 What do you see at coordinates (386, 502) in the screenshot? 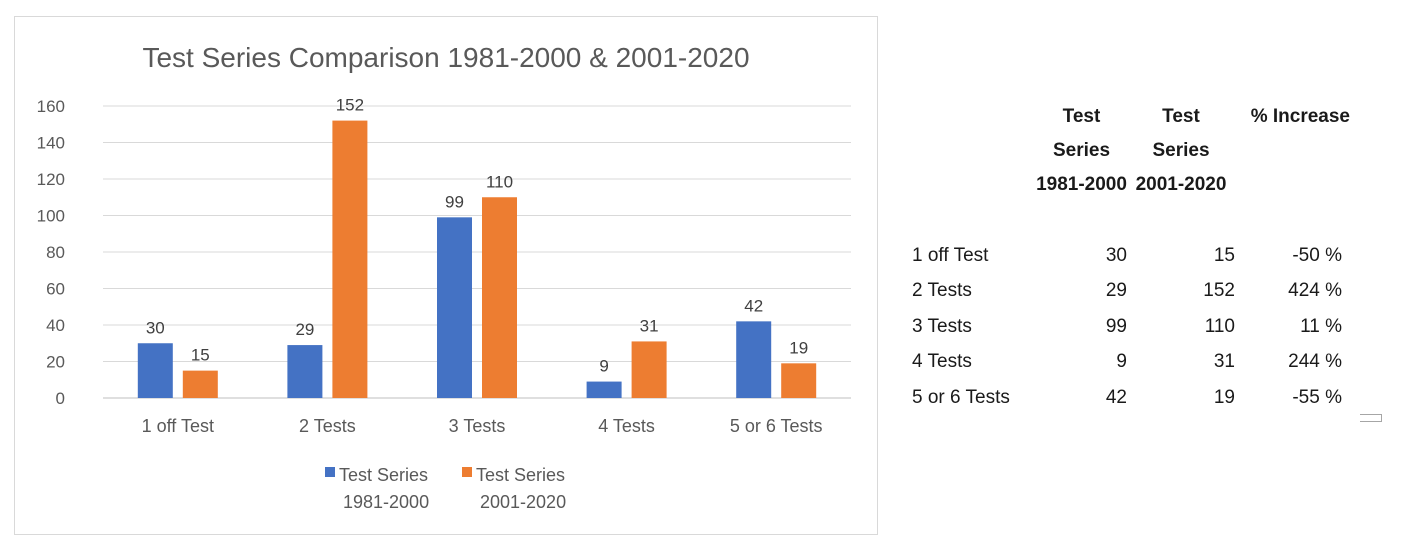
I see `legend-label: 1981-2000` at bounding box center [386, 502].